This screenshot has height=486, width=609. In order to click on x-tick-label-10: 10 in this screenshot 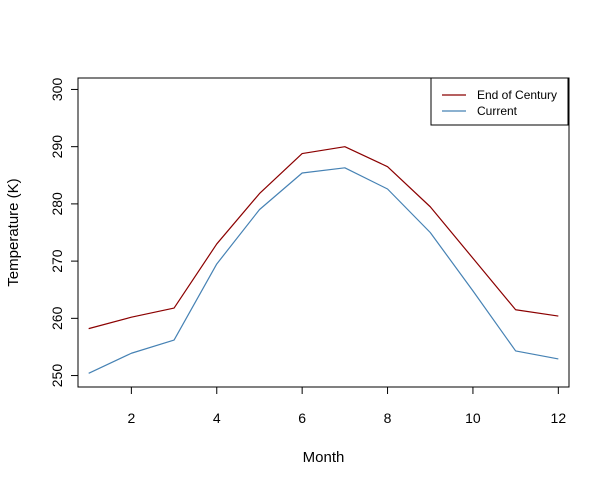, I will do `click(473, 418)`.